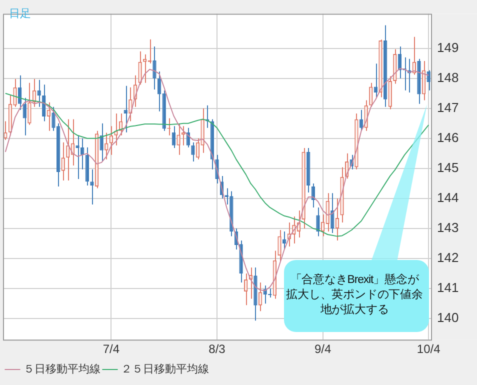  What do you see at coordinates (448, 288) in the screenshot?
I see `y-tick-label: 141` at bounding box center [448, 288].